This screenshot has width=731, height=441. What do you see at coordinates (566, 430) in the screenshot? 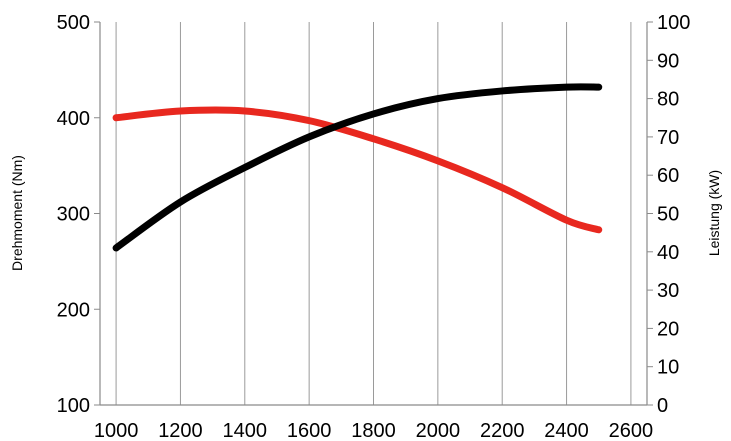
I see `x-tick-label: 2400` at bounding box center [566, 430].